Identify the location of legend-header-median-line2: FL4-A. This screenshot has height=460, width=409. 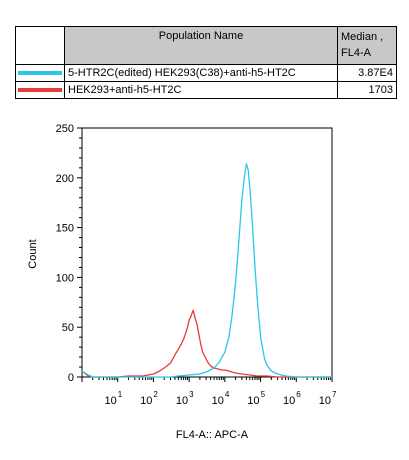
(356, 53).